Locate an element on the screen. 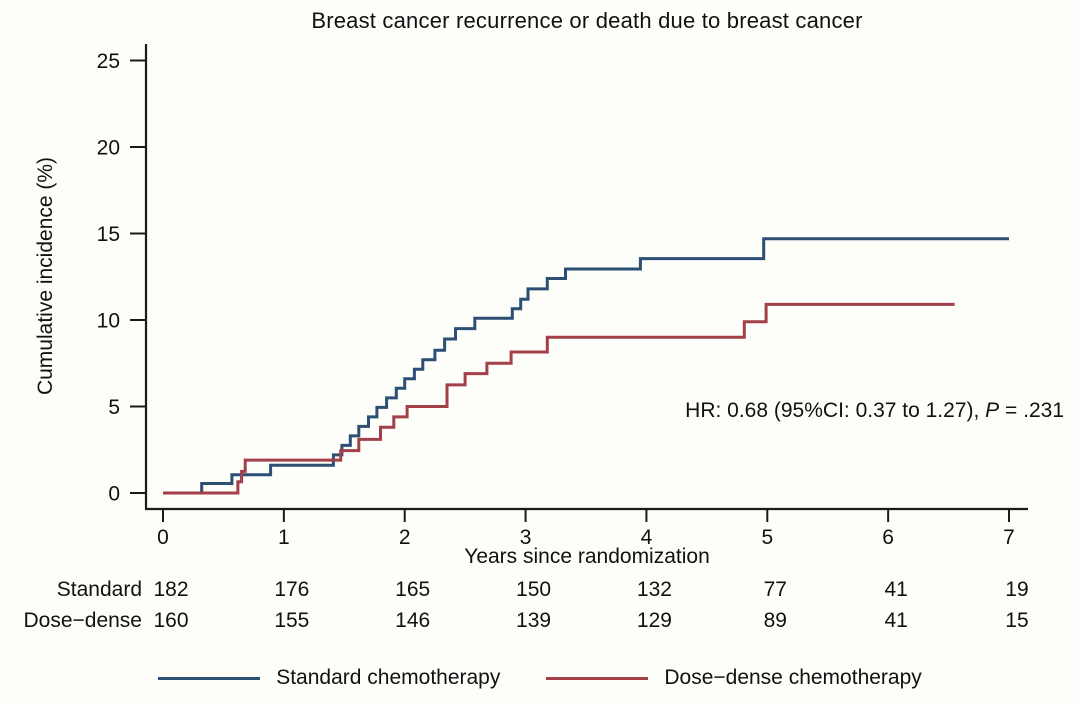  hr-annotation-prefix: HR: 0.68 (95%CI: 0.37 to 1.27), is located at coordinates (835, 410).